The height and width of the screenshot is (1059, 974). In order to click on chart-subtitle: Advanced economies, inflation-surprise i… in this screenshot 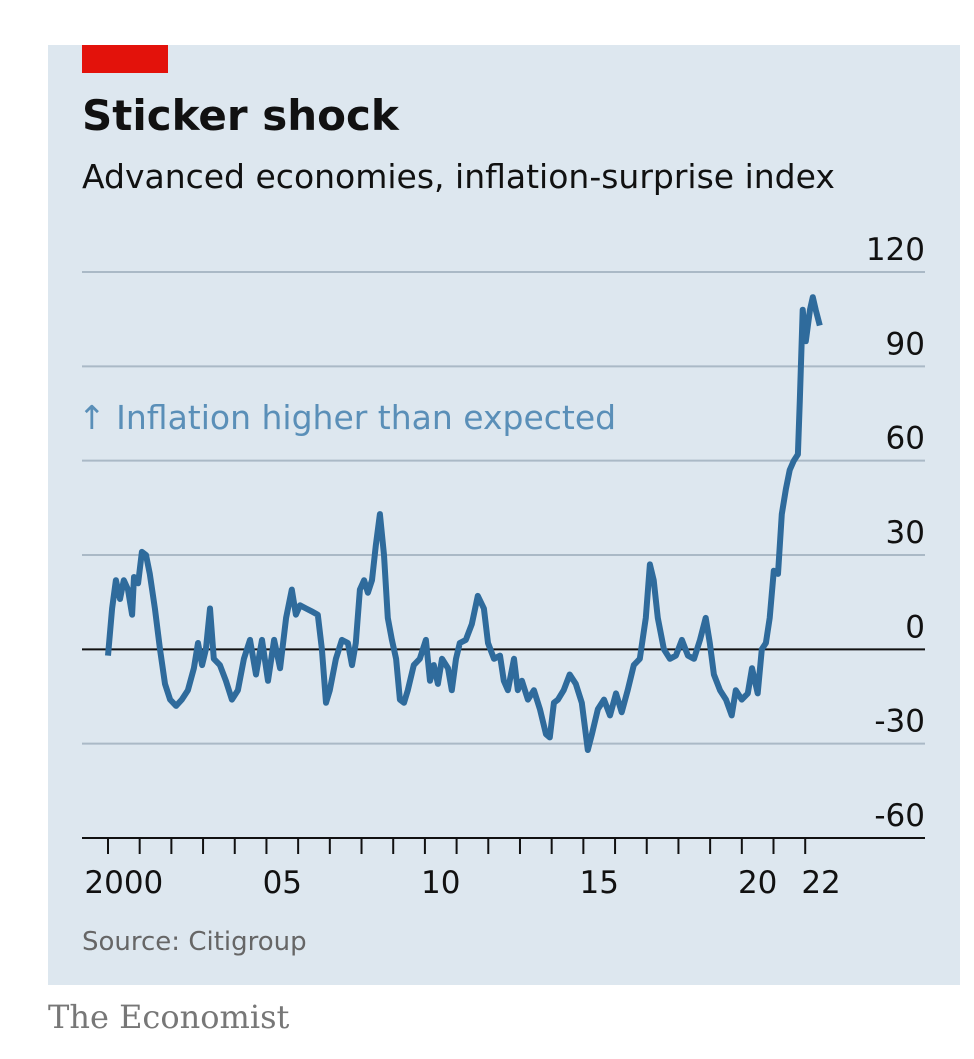, I will do `click(458, 176)`.